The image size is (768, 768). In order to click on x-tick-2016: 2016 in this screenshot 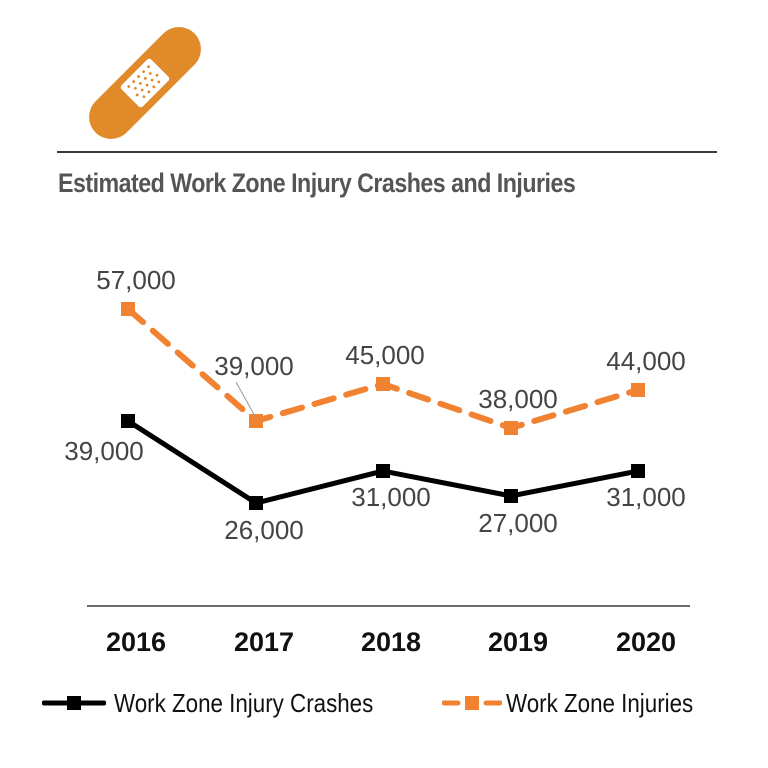, I will do `click(136, 642)`.